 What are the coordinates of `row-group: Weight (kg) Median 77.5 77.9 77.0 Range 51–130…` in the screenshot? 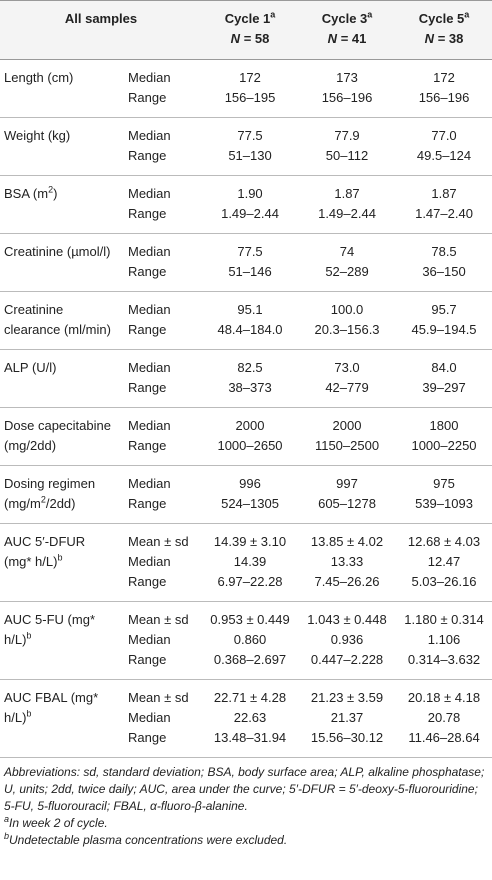 It's located at (246, 146).